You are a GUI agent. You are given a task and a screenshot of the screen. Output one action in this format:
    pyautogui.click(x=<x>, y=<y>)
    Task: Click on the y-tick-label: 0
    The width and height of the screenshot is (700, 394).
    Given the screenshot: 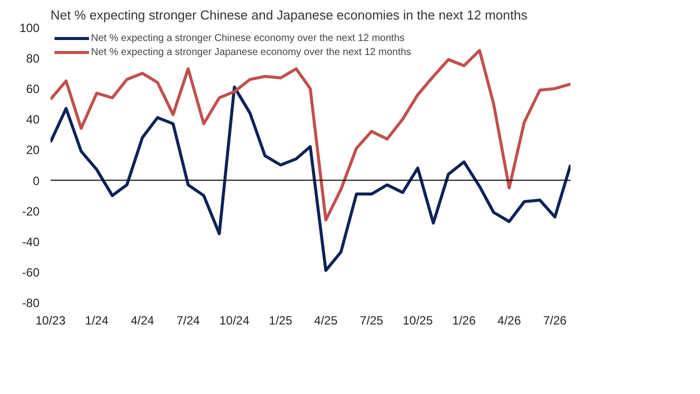 What is the action you would take?
    pyautogui.click(x=36, y=181)
    